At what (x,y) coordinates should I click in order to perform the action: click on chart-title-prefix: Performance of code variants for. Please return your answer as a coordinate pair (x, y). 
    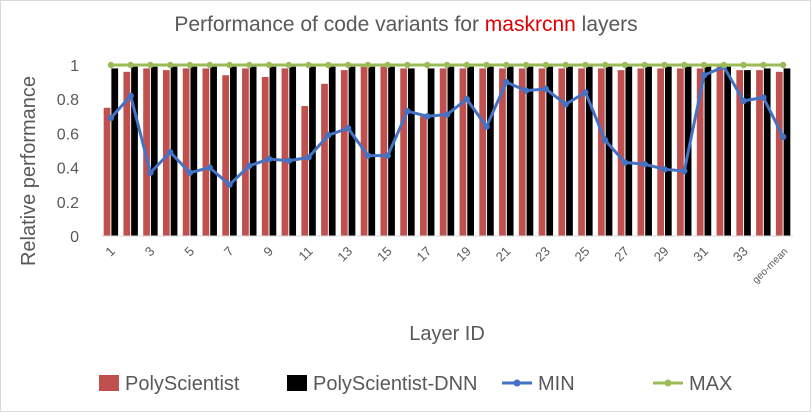
    Looking at the image, I should click on (329, 24).